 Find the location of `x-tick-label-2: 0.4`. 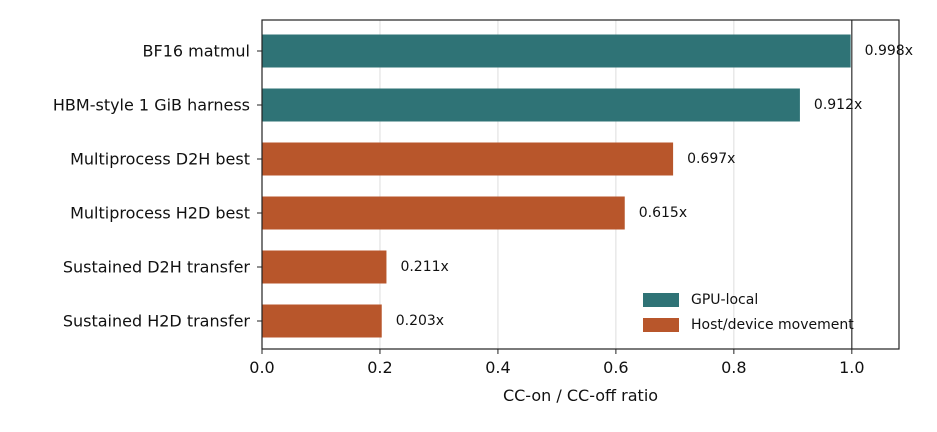

x-tick-label-2: 0.4 is located at coordinates (497, 367).